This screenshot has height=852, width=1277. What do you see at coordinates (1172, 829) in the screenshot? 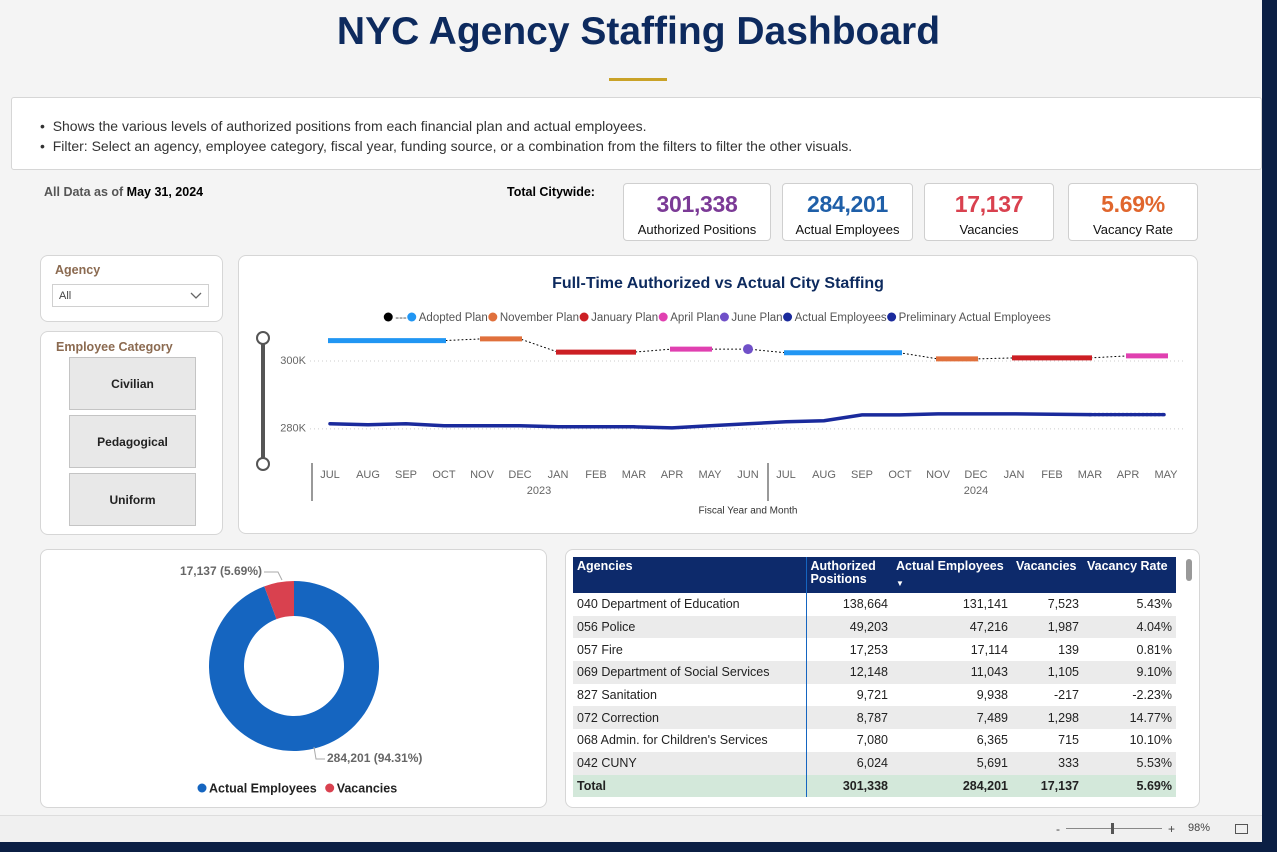
I see `zoom-in: +` at bounding box center [1172, 829].